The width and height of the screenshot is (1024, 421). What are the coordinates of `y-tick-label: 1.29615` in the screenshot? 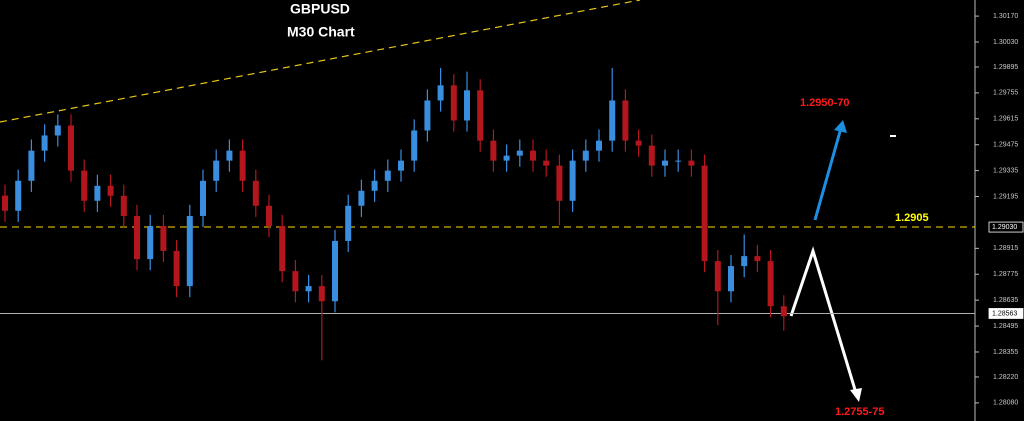 It's located at (1005, 119).